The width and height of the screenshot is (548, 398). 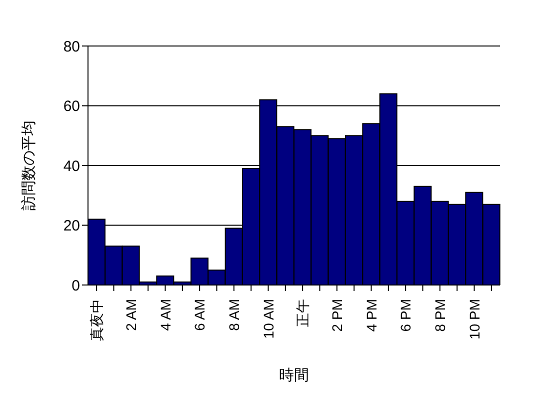 I want to click on x-tick-label: 2 PM, so click(x=336, y=315).